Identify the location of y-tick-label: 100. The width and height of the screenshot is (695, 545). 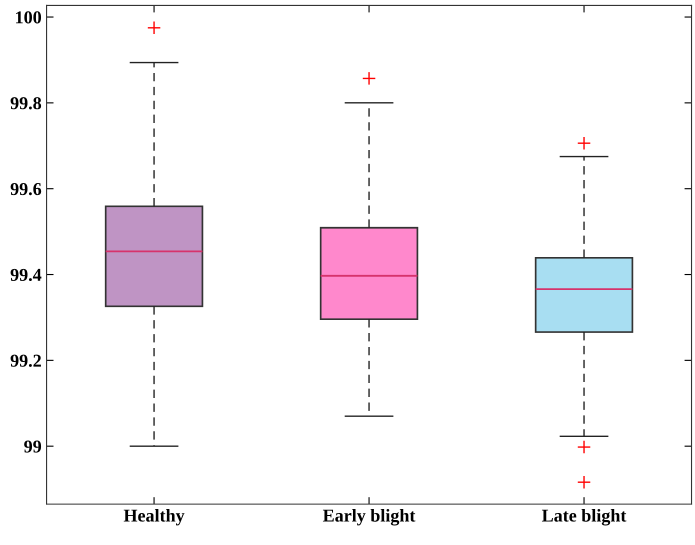
(29, 17).